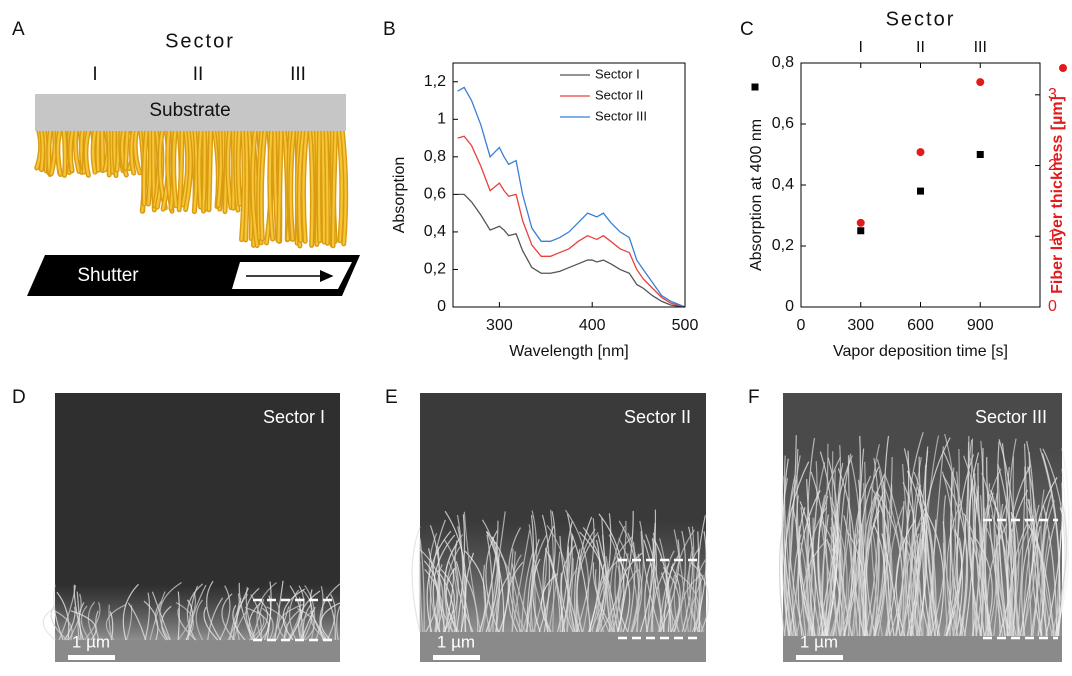 This screenshot has width=1072, height=676. What do you see at coordinates (197, 651) in the screenshot?
I see `substrate` at bounding box center [197, 651].